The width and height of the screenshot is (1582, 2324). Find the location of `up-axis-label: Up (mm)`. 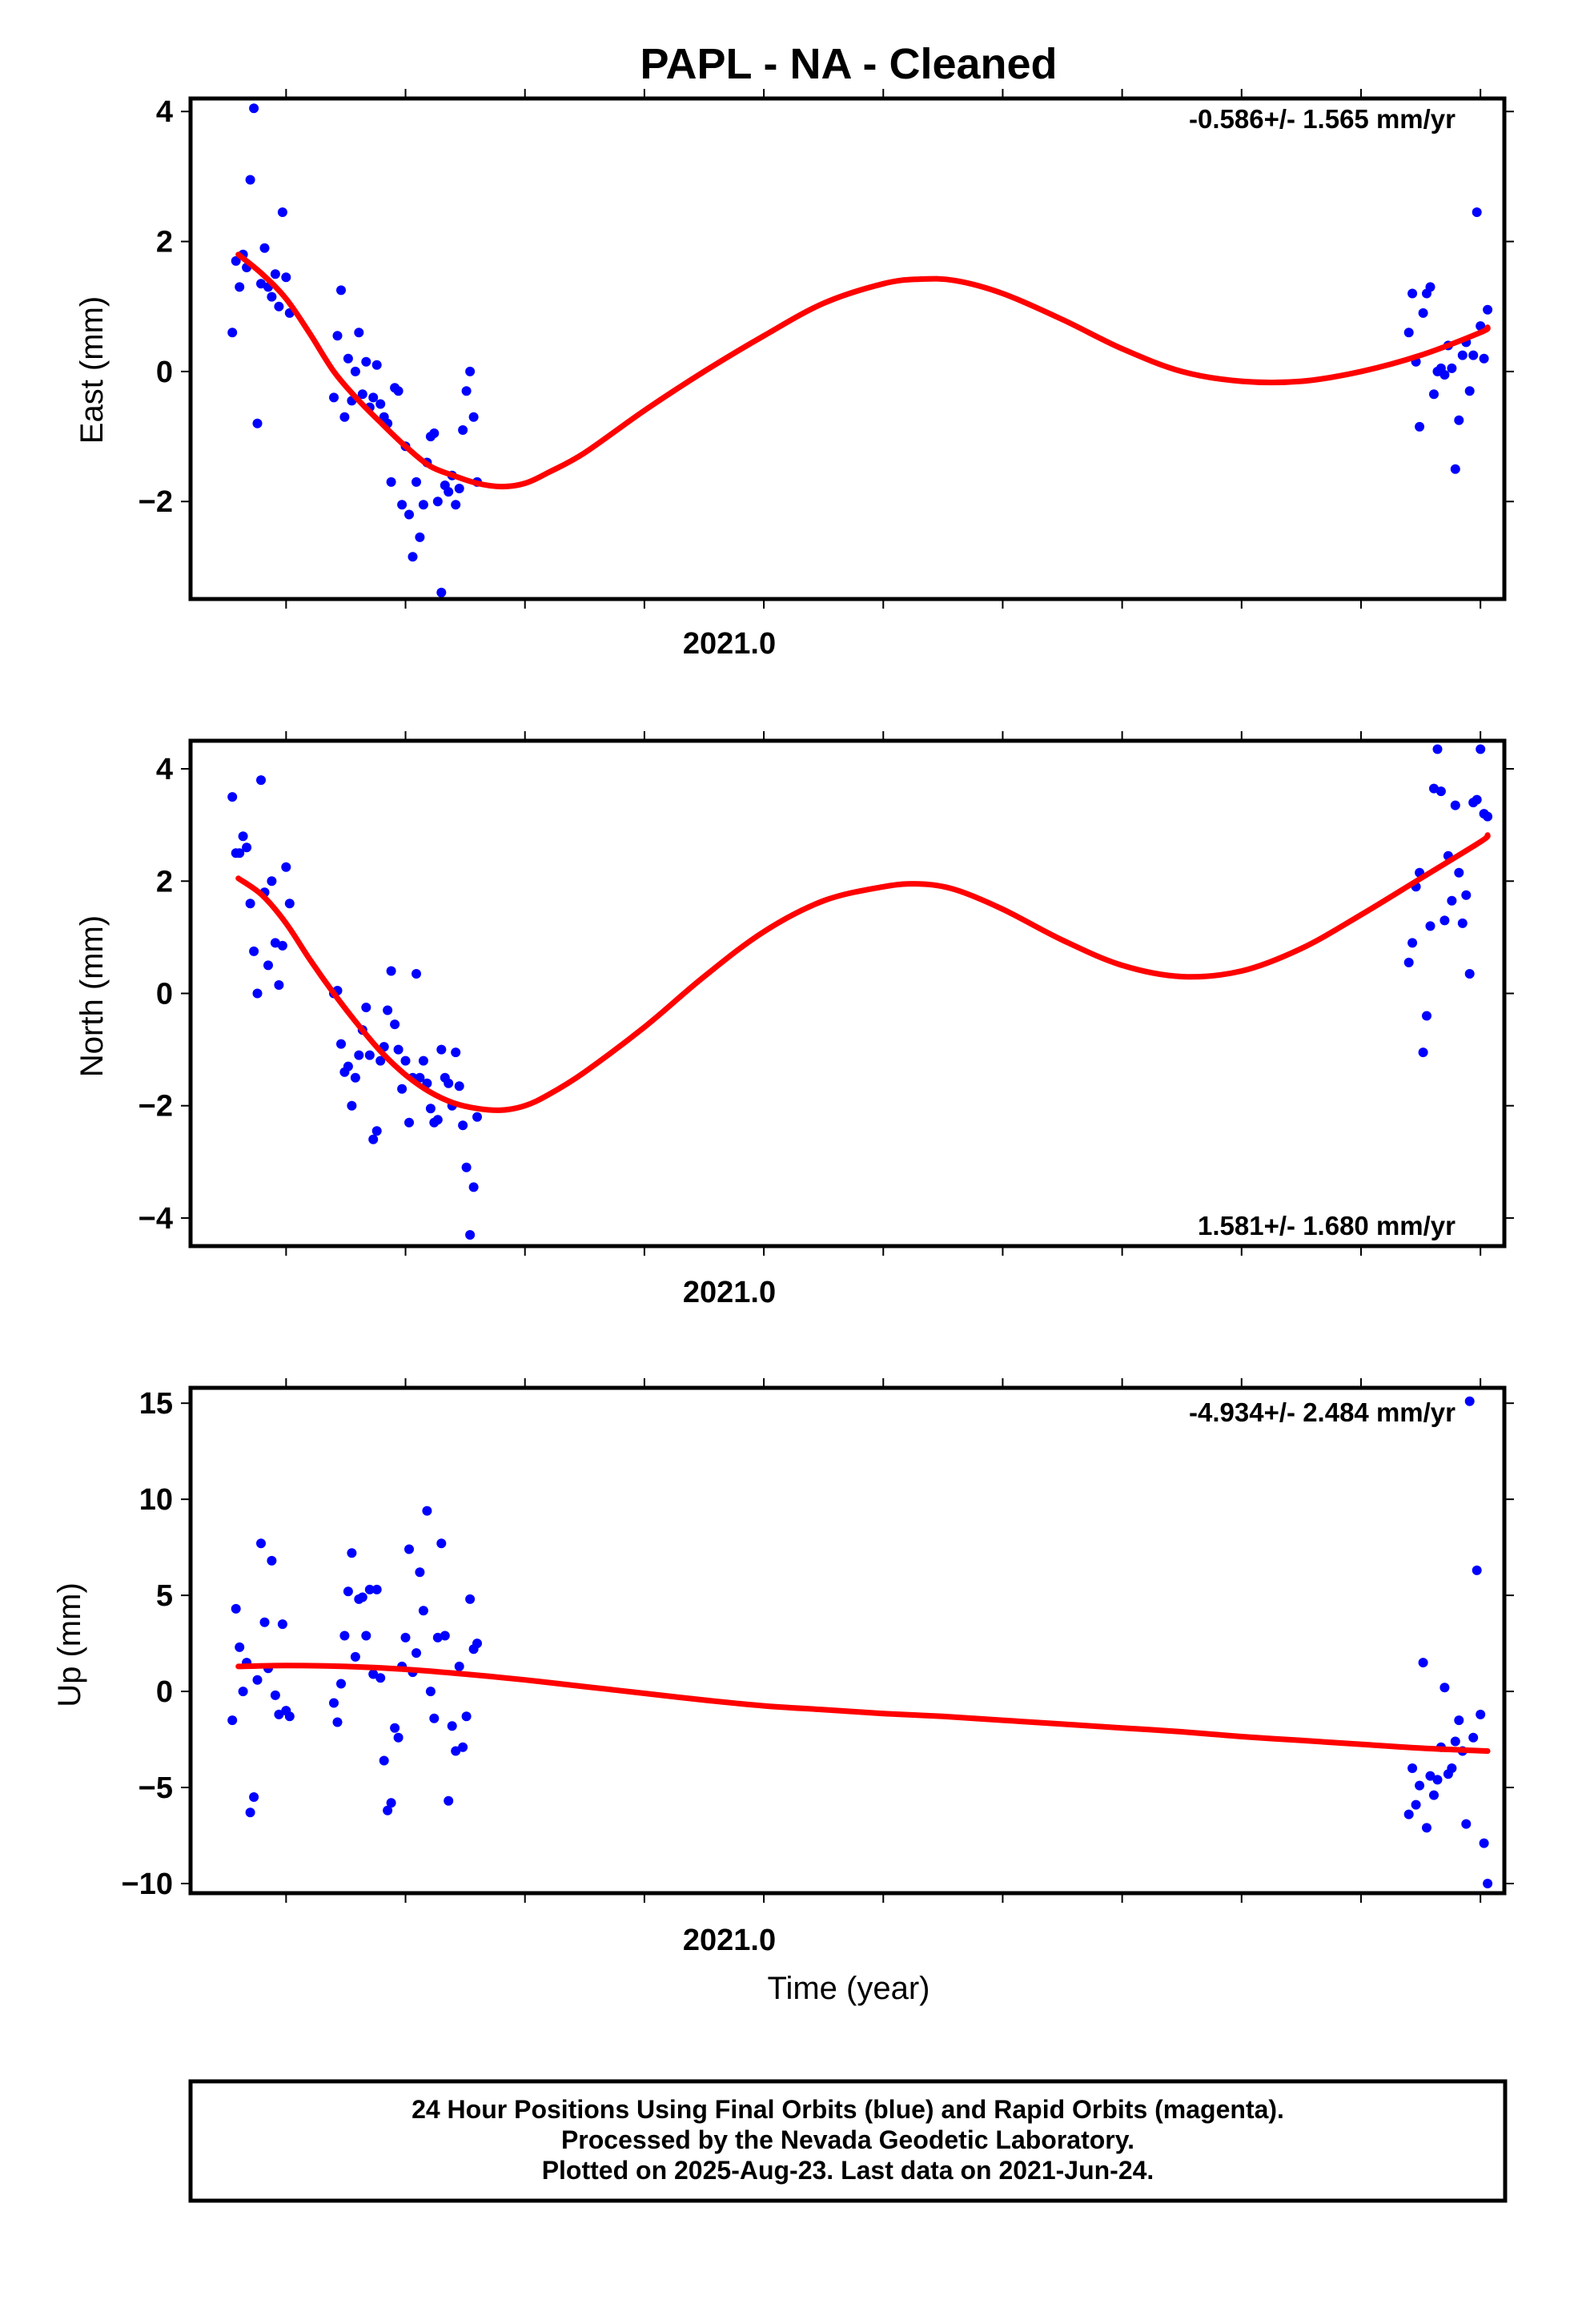

up-axis-label: Up (mm) is located at coordinates (69, 1644).